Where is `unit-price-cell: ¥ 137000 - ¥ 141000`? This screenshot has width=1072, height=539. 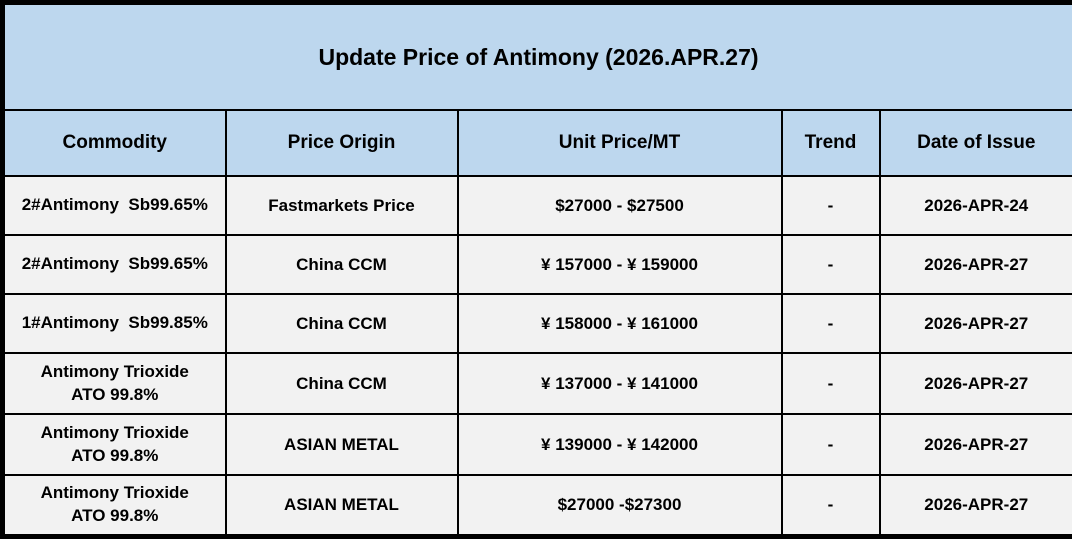
unit-price-cell: ¥ 137000 - ¥ 141000 is located at coordinates (619, 384).